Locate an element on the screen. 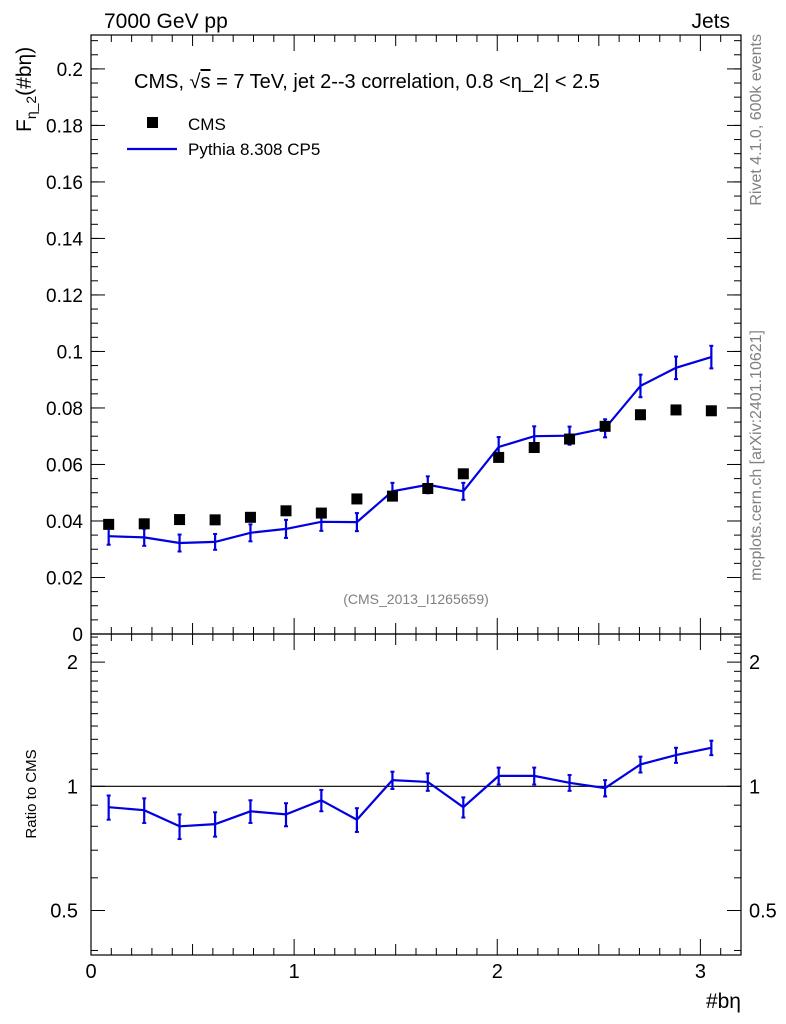 This screenshot has width=786, height=1024. rivet-label: Rivet 4.1.0, 600k events is located at coordinates (756, 120).